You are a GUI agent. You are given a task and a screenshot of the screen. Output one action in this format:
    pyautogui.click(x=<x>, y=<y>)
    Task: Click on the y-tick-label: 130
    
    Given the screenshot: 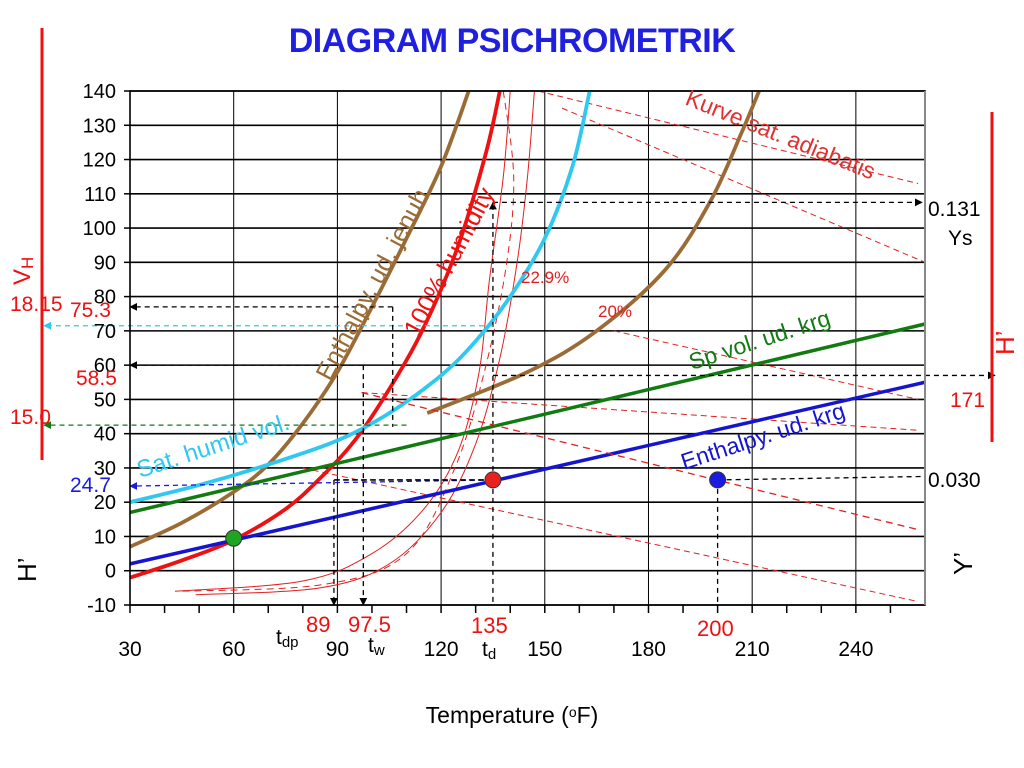 What is the action you would take?
    pyautogui.click(x=99, y=126)
    